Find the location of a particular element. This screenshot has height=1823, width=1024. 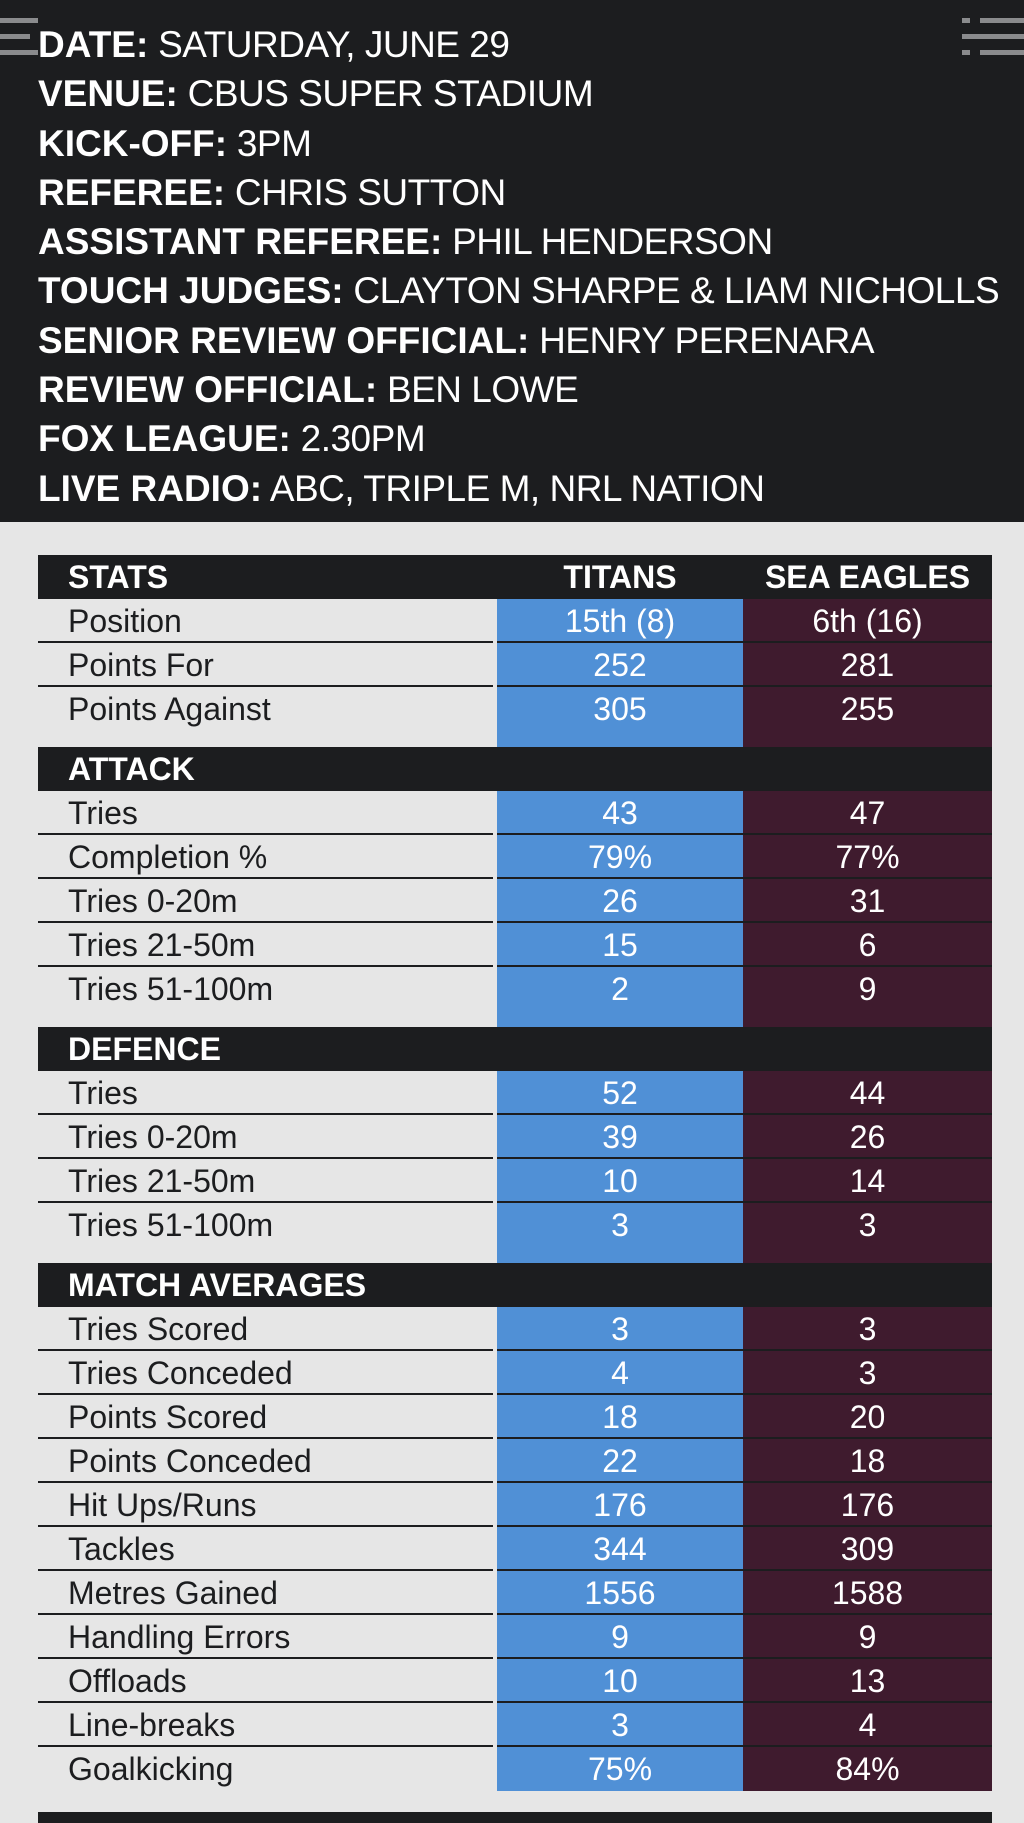

section-title: ATTACK is located at coordinates (131, 769).